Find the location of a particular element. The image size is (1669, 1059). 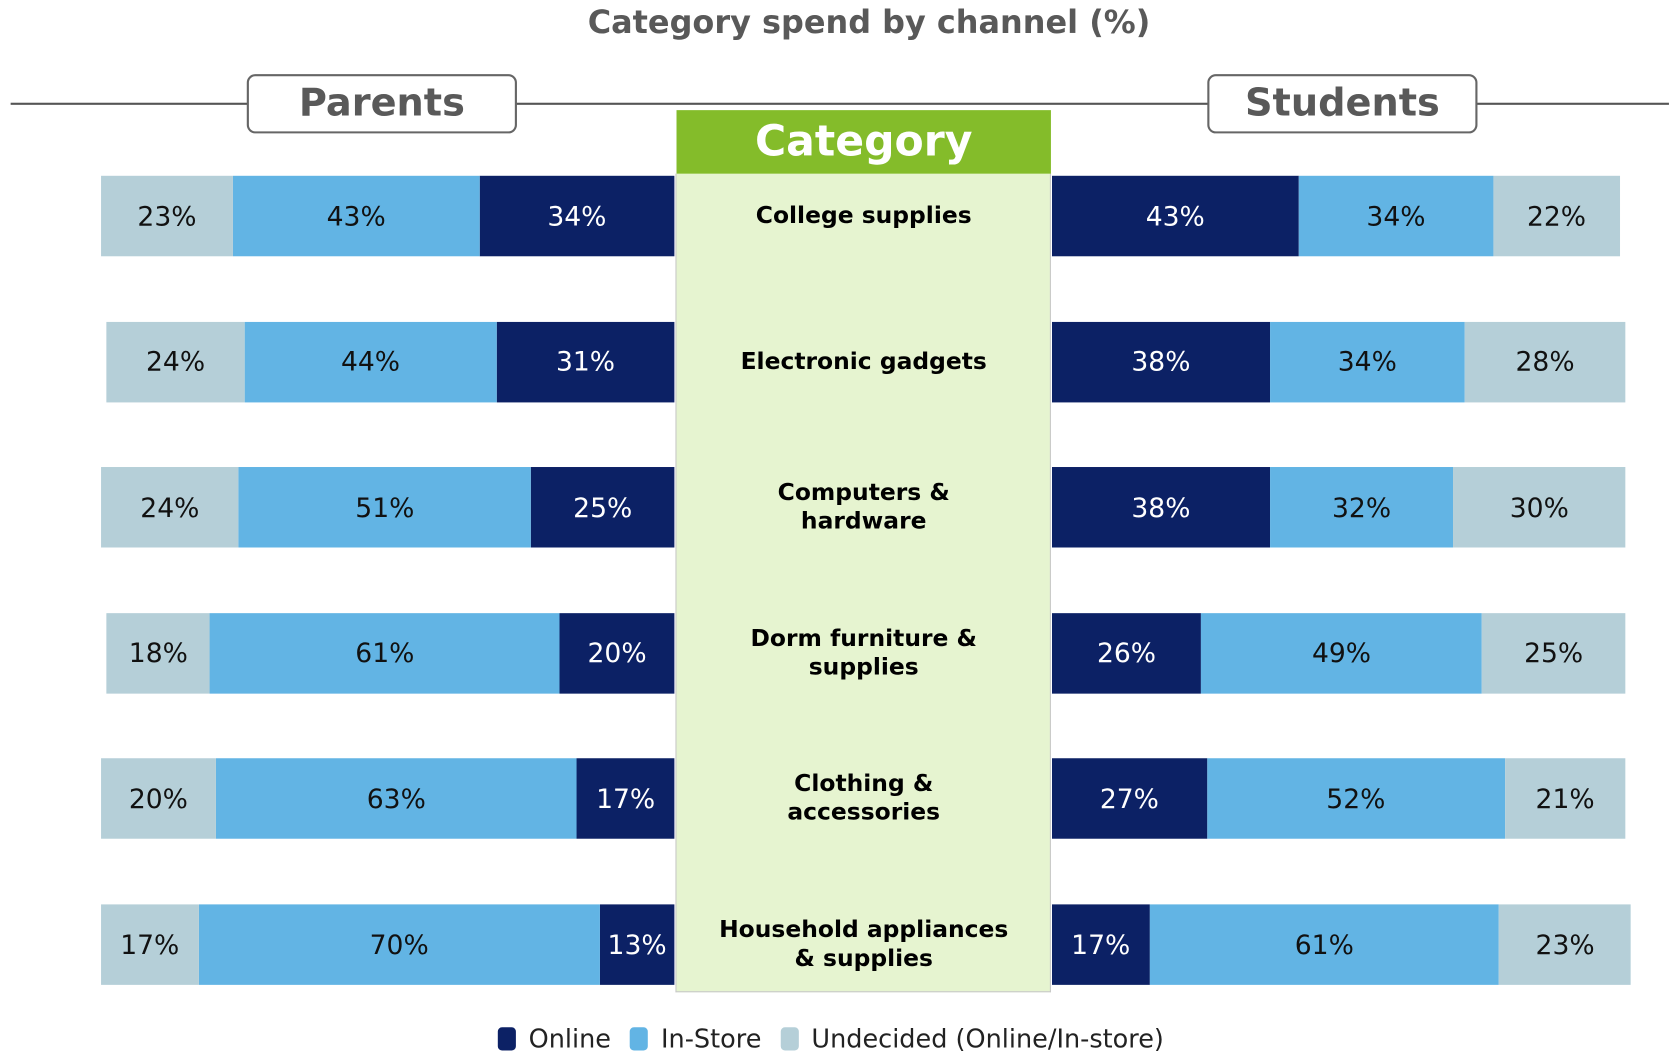

value-label: 22% is located at coordinates (1556, 216).